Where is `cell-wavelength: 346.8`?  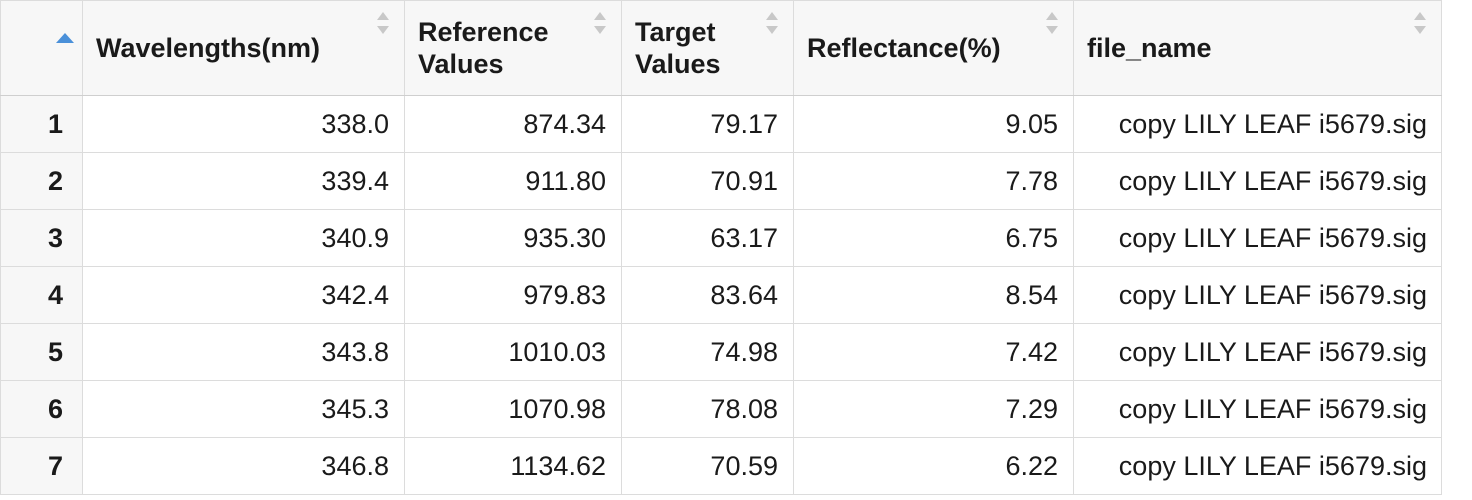
cell-wavelength: 346.8 is located at coordinates (243, 466).